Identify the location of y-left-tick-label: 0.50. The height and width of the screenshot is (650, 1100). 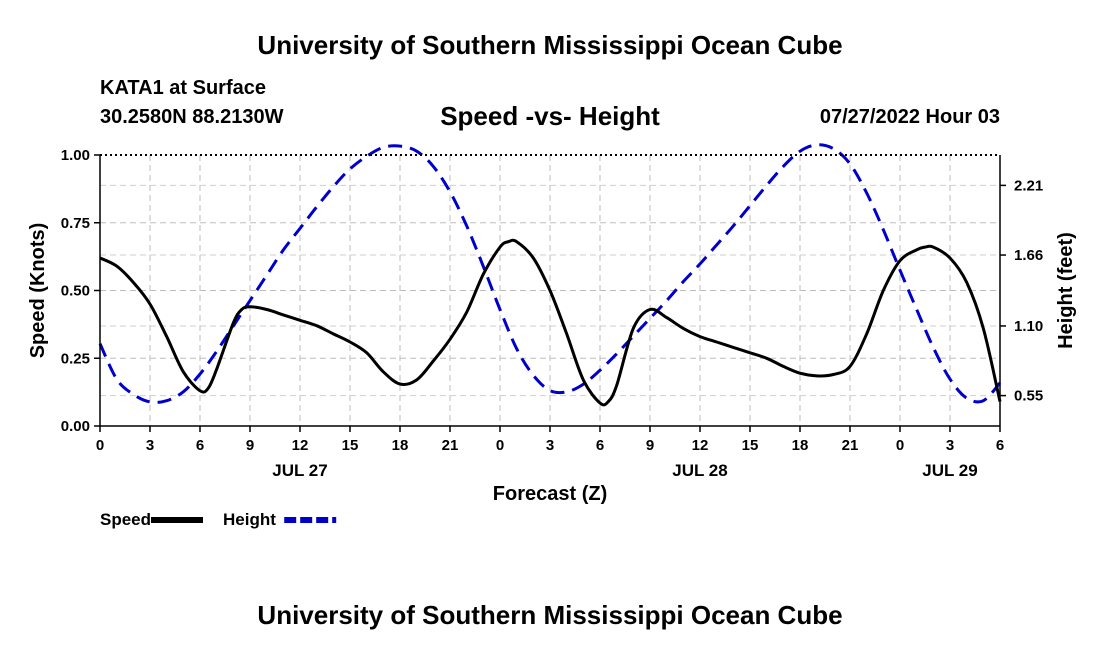
(75, 291).